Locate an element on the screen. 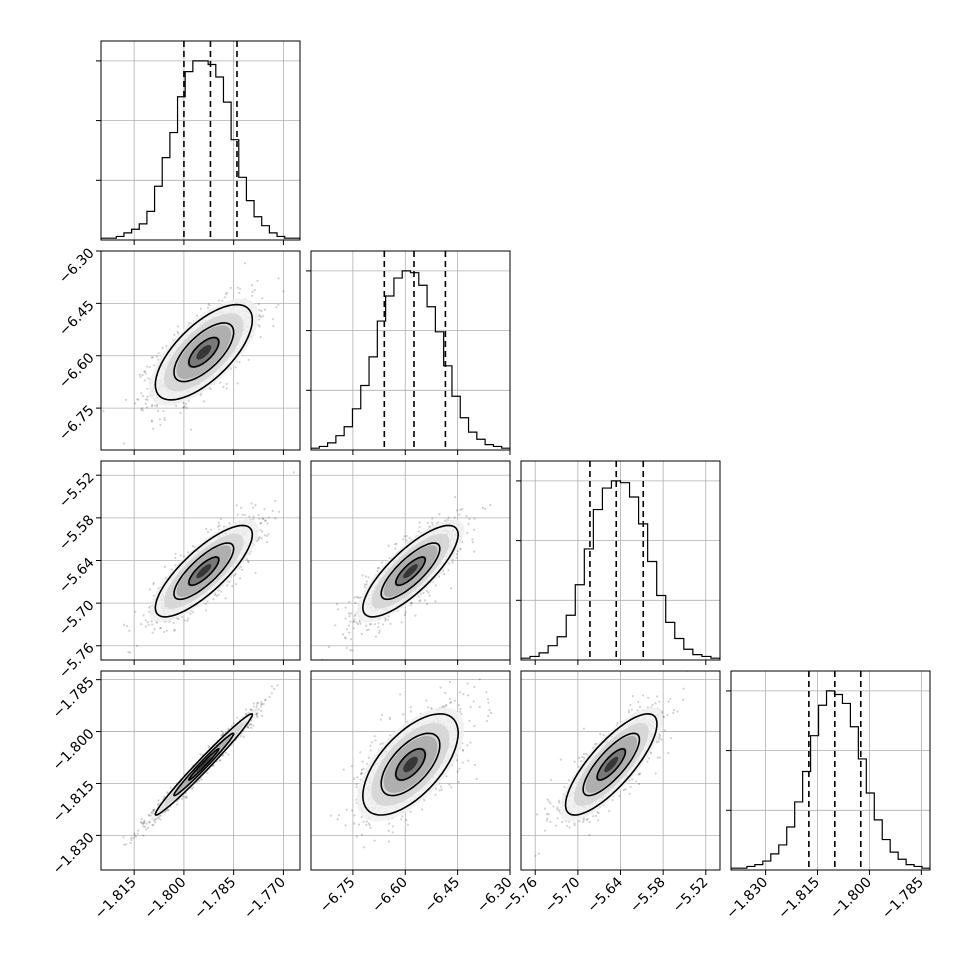 The image size is (970, 970). y-tick-label: −5.52 is located at coordinates (77, 491).